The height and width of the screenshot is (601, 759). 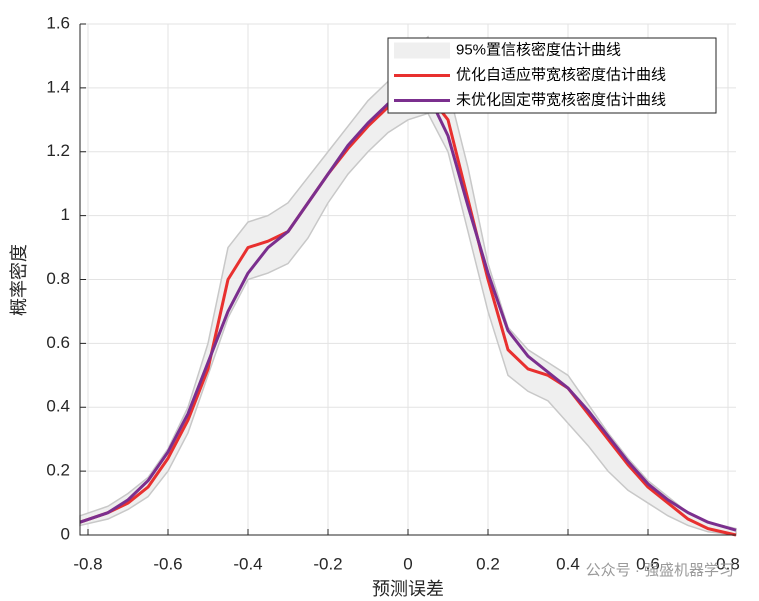 I want to click on legend-label: 优化自适应带宽核密度估计曲线, so click(x=561, y=74).